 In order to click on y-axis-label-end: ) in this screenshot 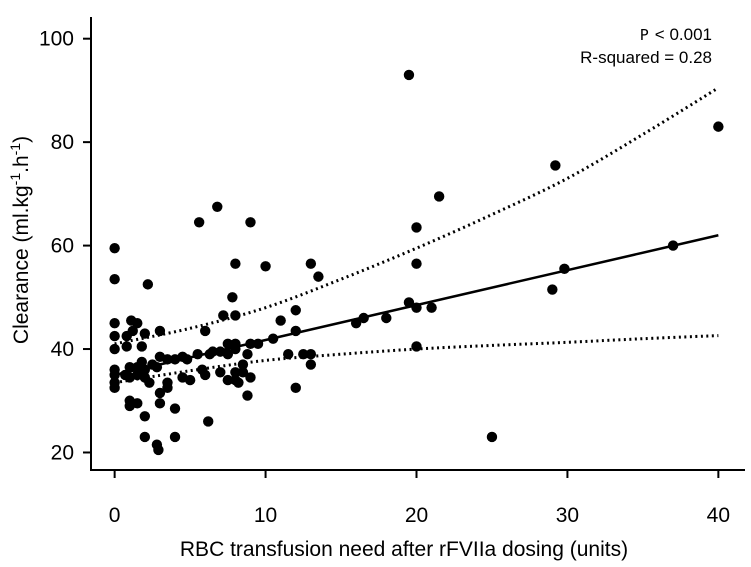, I will do `click(21, 139)`.